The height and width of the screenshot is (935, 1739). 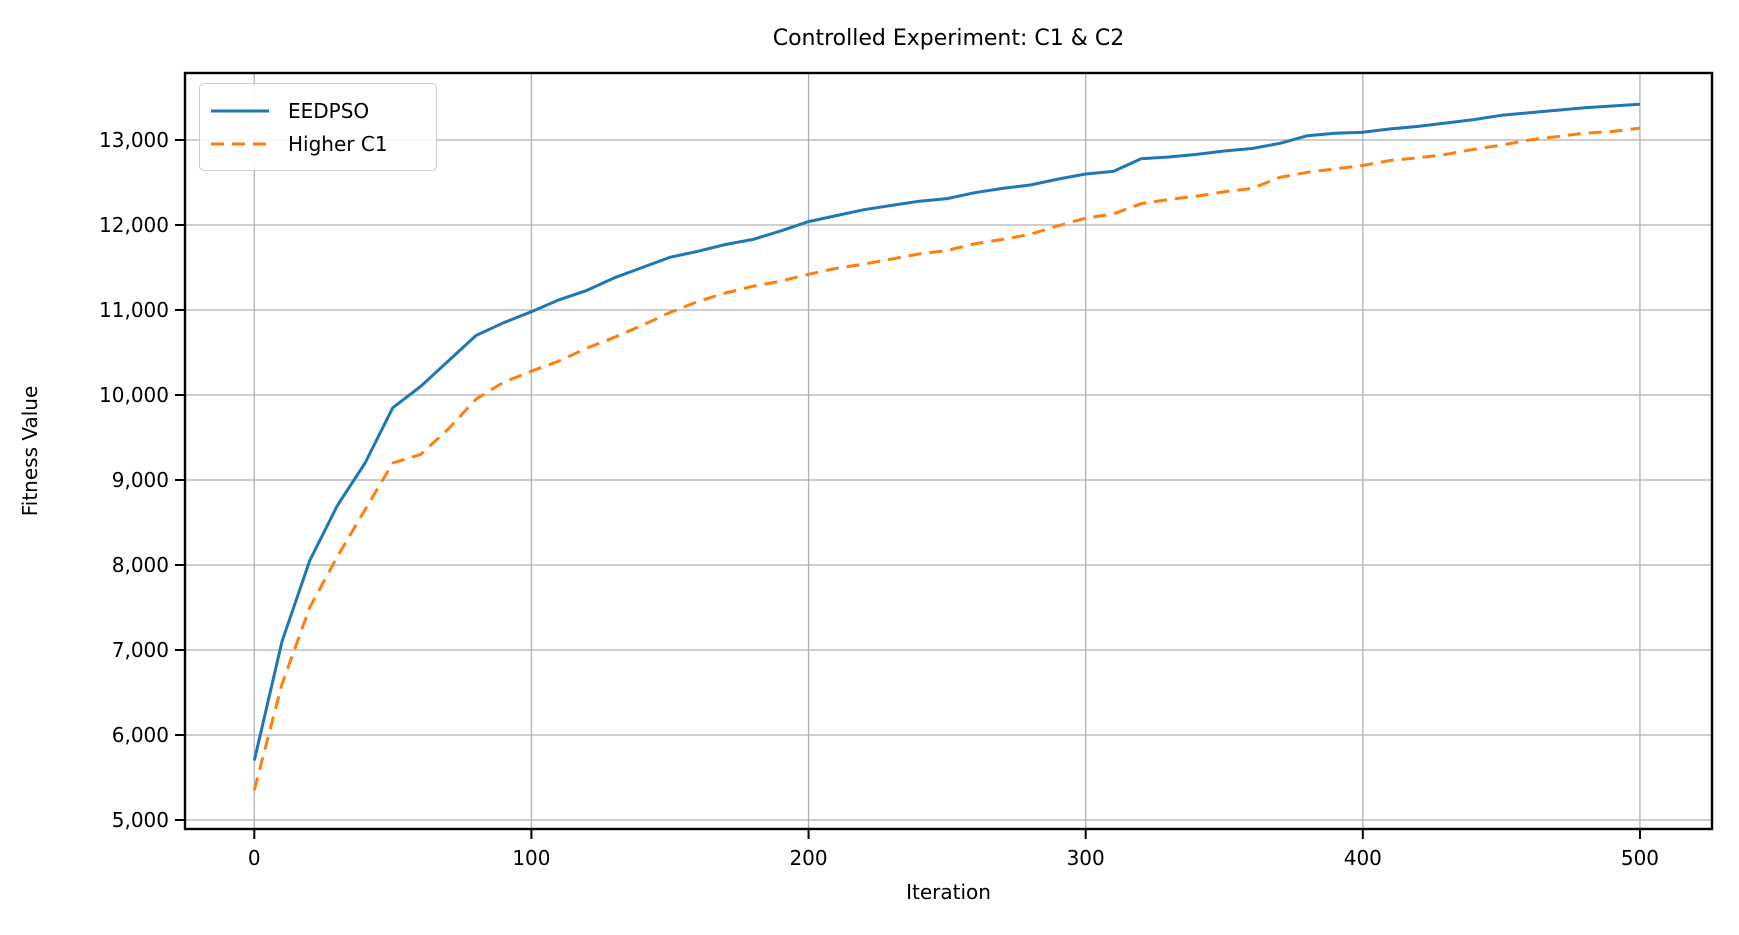 I want to click on legend-line-dashed-icon, so click(x=240, y=143).